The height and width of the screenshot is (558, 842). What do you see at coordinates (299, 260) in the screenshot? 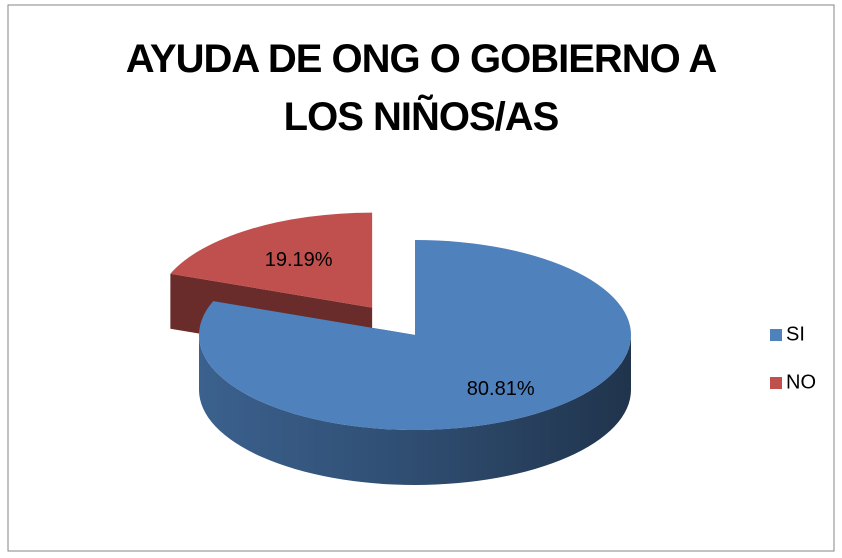
I see `data-label: 19.19%` at bounding box center [299, 260].